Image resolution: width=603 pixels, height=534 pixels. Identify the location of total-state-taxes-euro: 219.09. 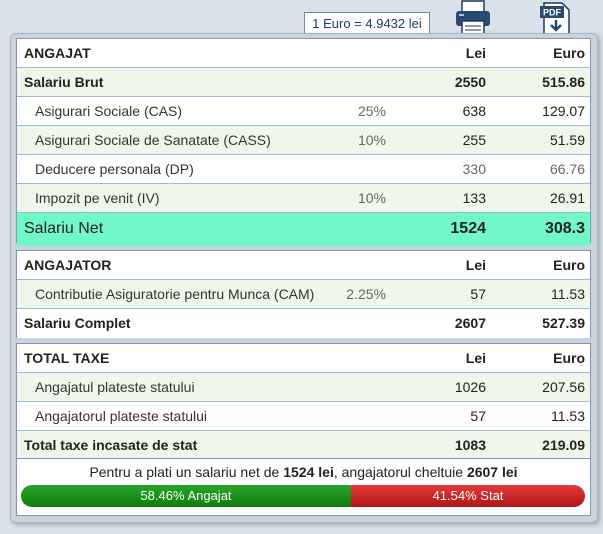
(563, 445).